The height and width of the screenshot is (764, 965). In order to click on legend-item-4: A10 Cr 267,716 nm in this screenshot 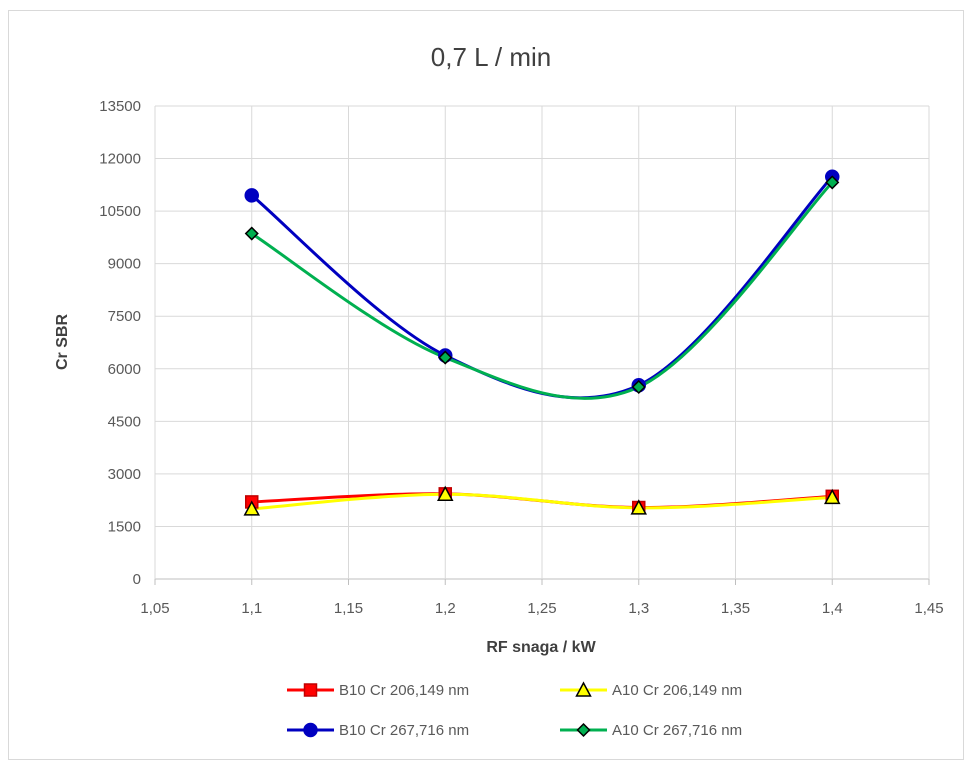, I will do `click(651, 730)`.